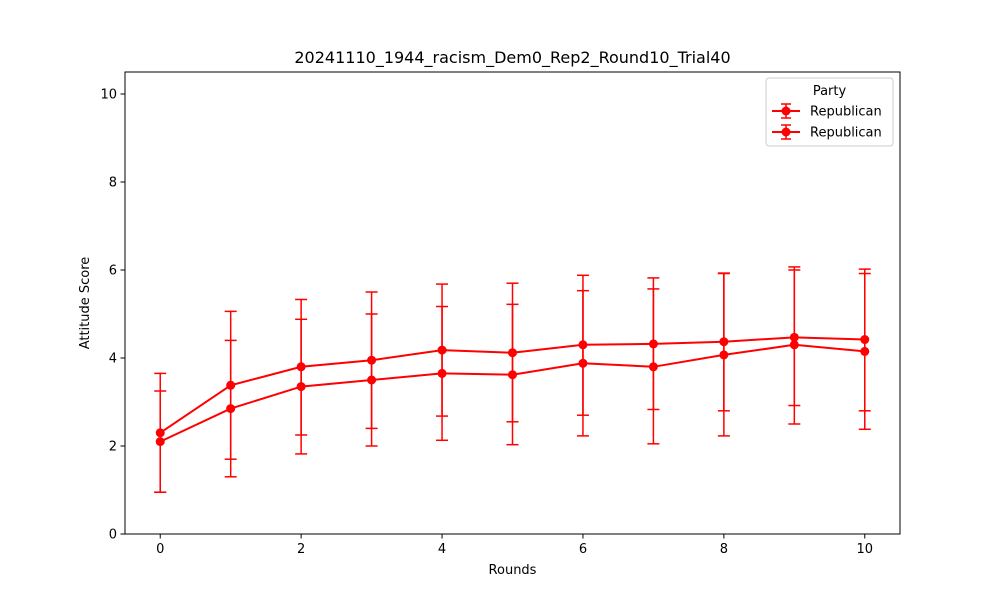 This screenshot has height=600, width=1000. Describe the element at coordinates (301, 549) in the screenshot. I see `x-tick-label: 2` at that location.